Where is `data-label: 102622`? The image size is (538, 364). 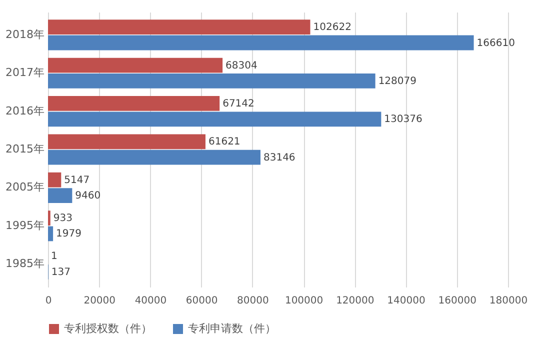 data-label: 102622 is located at coordinates (332, 28).